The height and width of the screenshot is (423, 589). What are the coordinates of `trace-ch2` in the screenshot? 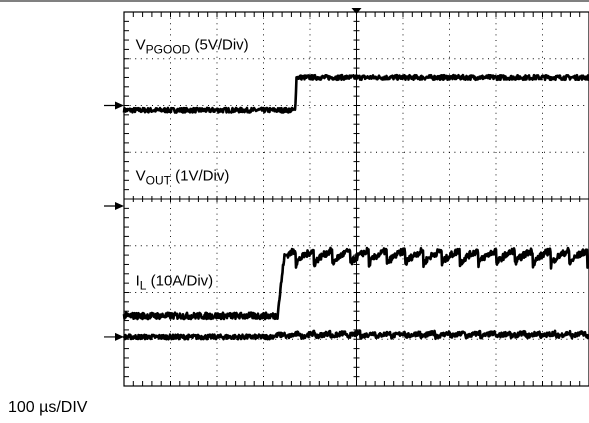 It's located at (355, 335).